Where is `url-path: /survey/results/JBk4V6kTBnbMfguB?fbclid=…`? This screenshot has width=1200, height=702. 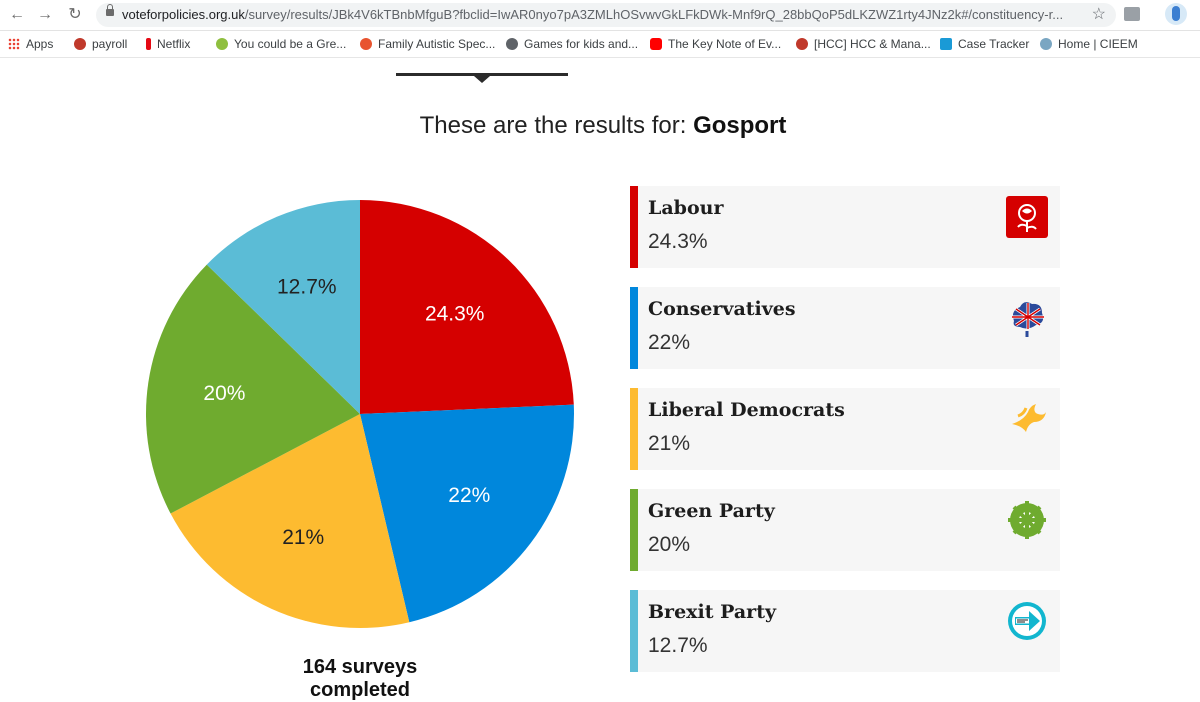 url-path: /survey/results/JBk4V6kTBnbMfguB?fbclid=… is located at coordinates (654, 14).